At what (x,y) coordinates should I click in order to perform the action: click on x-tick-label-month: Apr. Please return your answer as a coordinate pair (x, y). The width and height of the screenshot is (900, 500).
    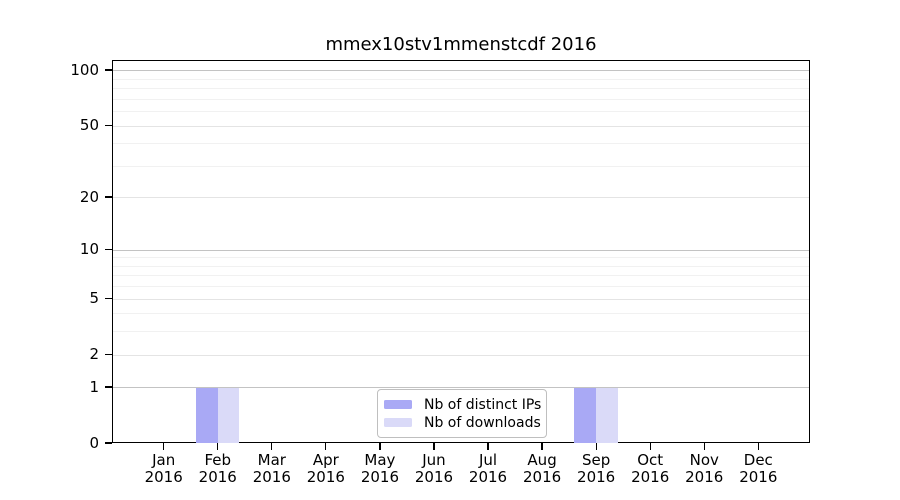
    Looking at the image, I should click on (325, 460).